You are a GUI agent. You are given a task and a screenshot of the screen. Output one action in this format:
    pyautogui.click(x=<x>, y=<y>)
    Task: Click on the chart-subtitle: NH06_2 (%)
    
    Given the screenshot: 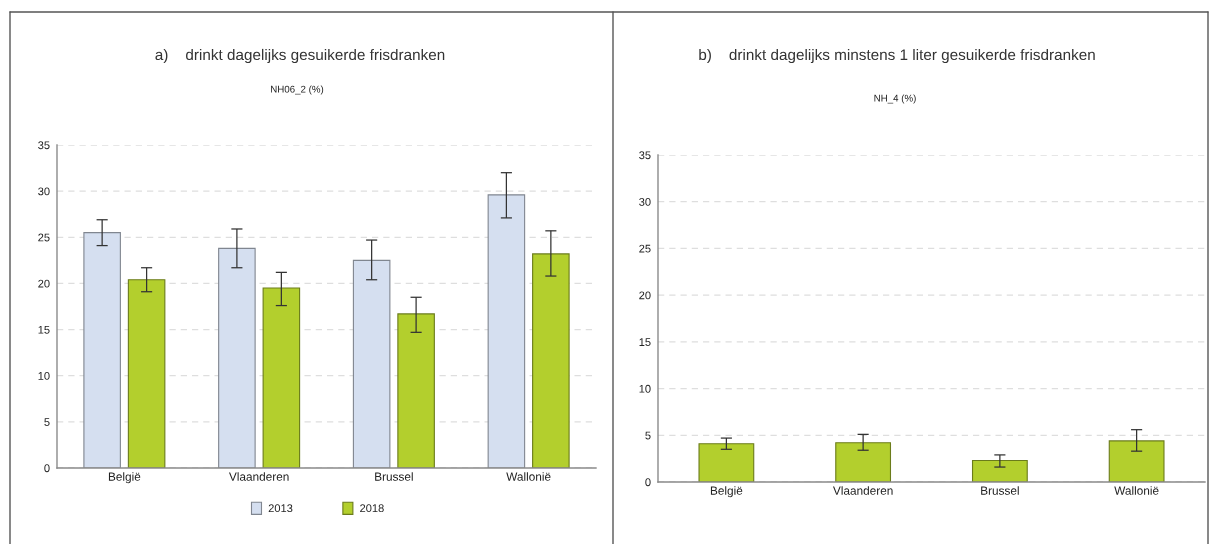 What is the action you would take?
    pyautogui.click(x=297, y=90)
    